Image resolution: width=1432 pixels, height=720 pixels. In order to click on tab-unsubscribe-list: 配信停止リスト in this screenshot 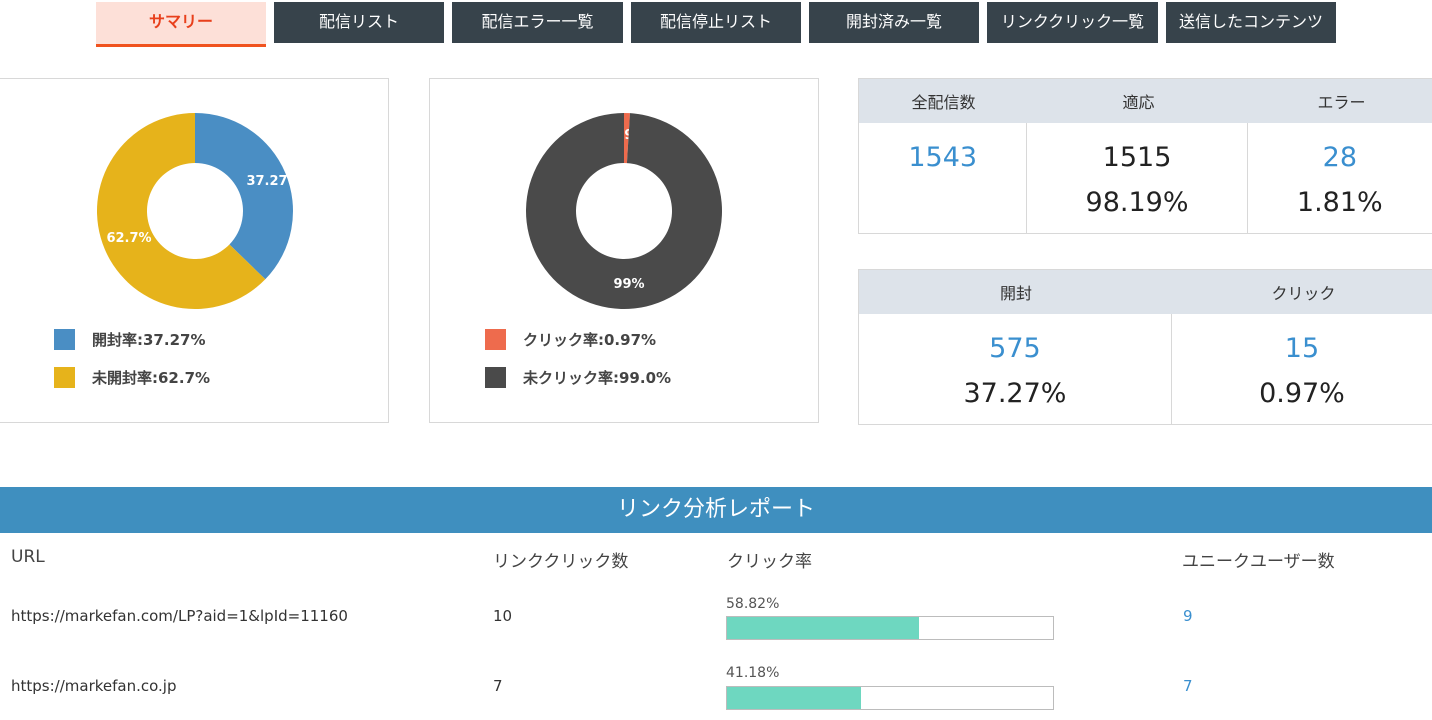, I will do `click(716, 22)`.